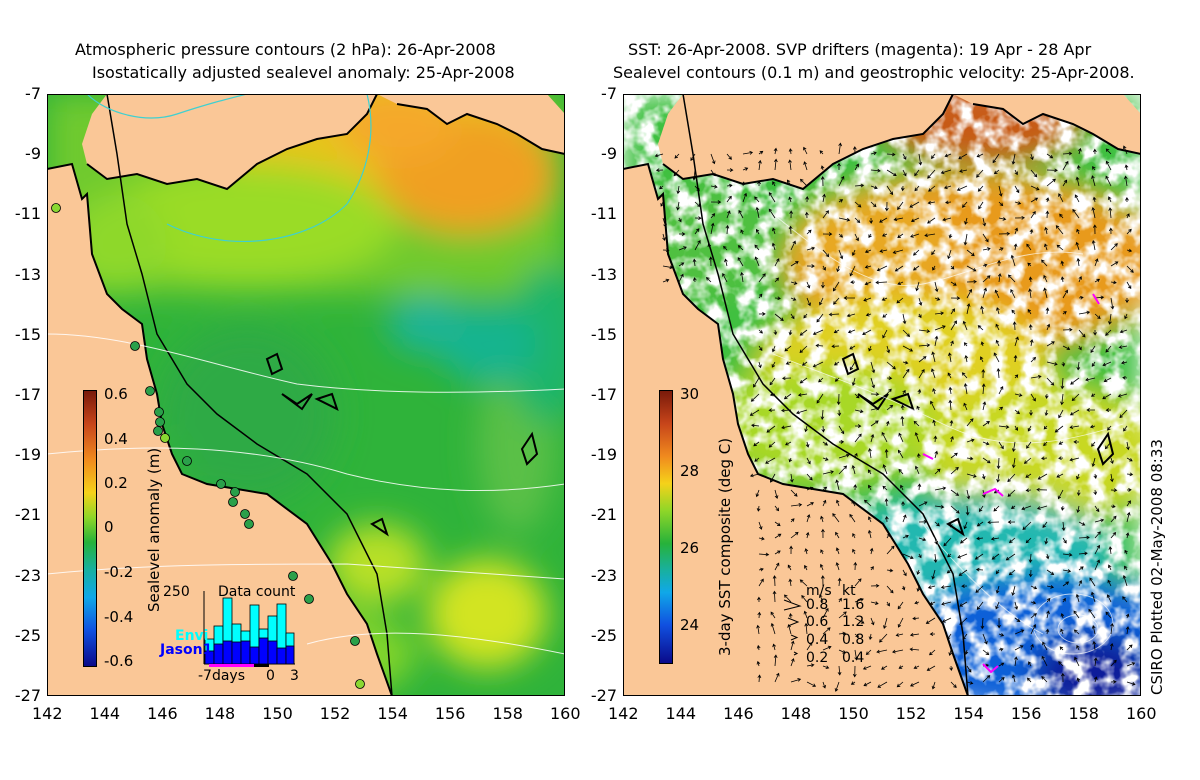 The image size is (1200, 780). I want to click on left-cb-tick: 0, so click(109, 527).